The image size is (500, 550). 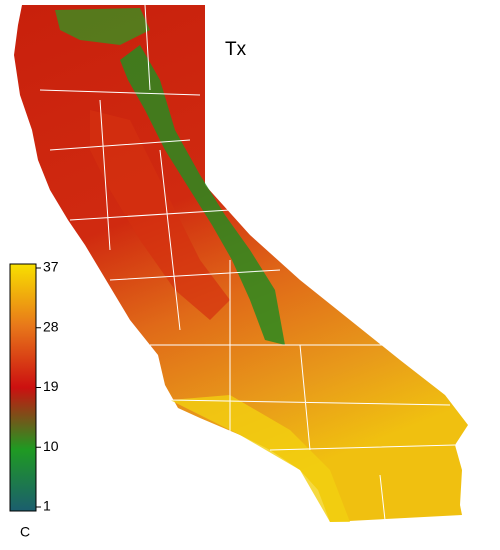 I want to click on southern-coast, so click(x=260, y=458).